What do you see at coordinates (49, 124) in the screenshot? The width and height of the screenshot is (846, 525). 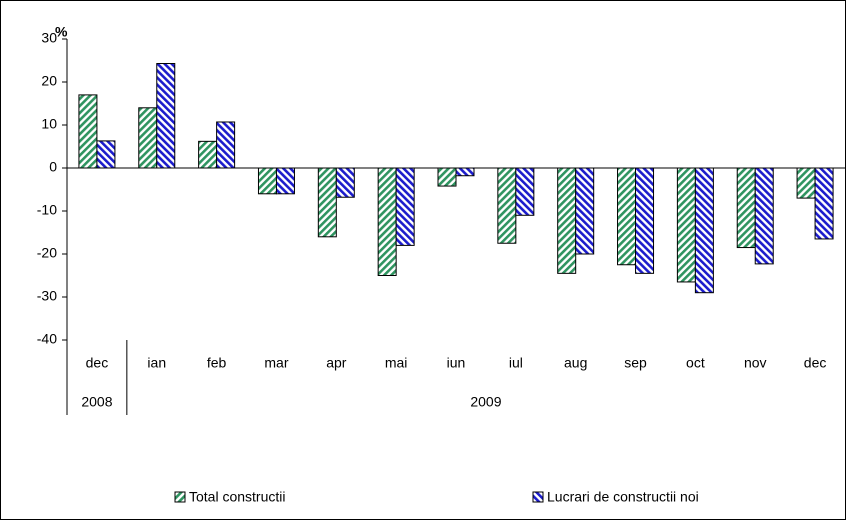 I see `y-tick-label: 10` at bounding box center [49, 124].